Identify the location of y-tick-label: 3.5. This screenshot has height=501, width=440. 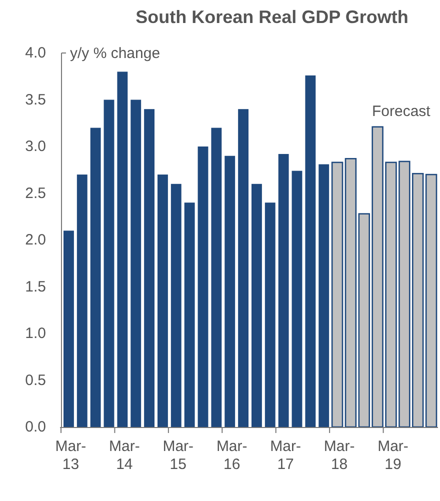
(35, 99).